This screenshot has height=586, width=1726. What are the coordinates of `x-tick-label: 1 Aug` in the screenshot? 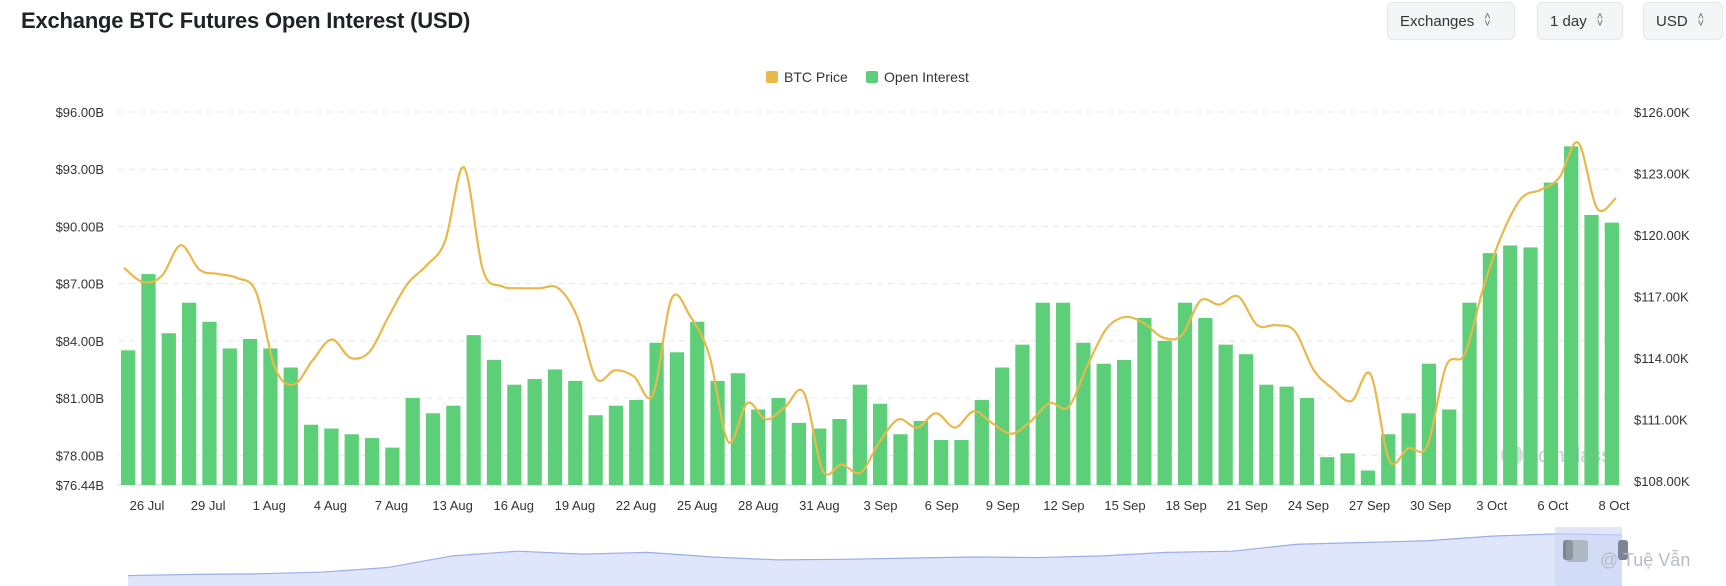 It's located at (269, 505).